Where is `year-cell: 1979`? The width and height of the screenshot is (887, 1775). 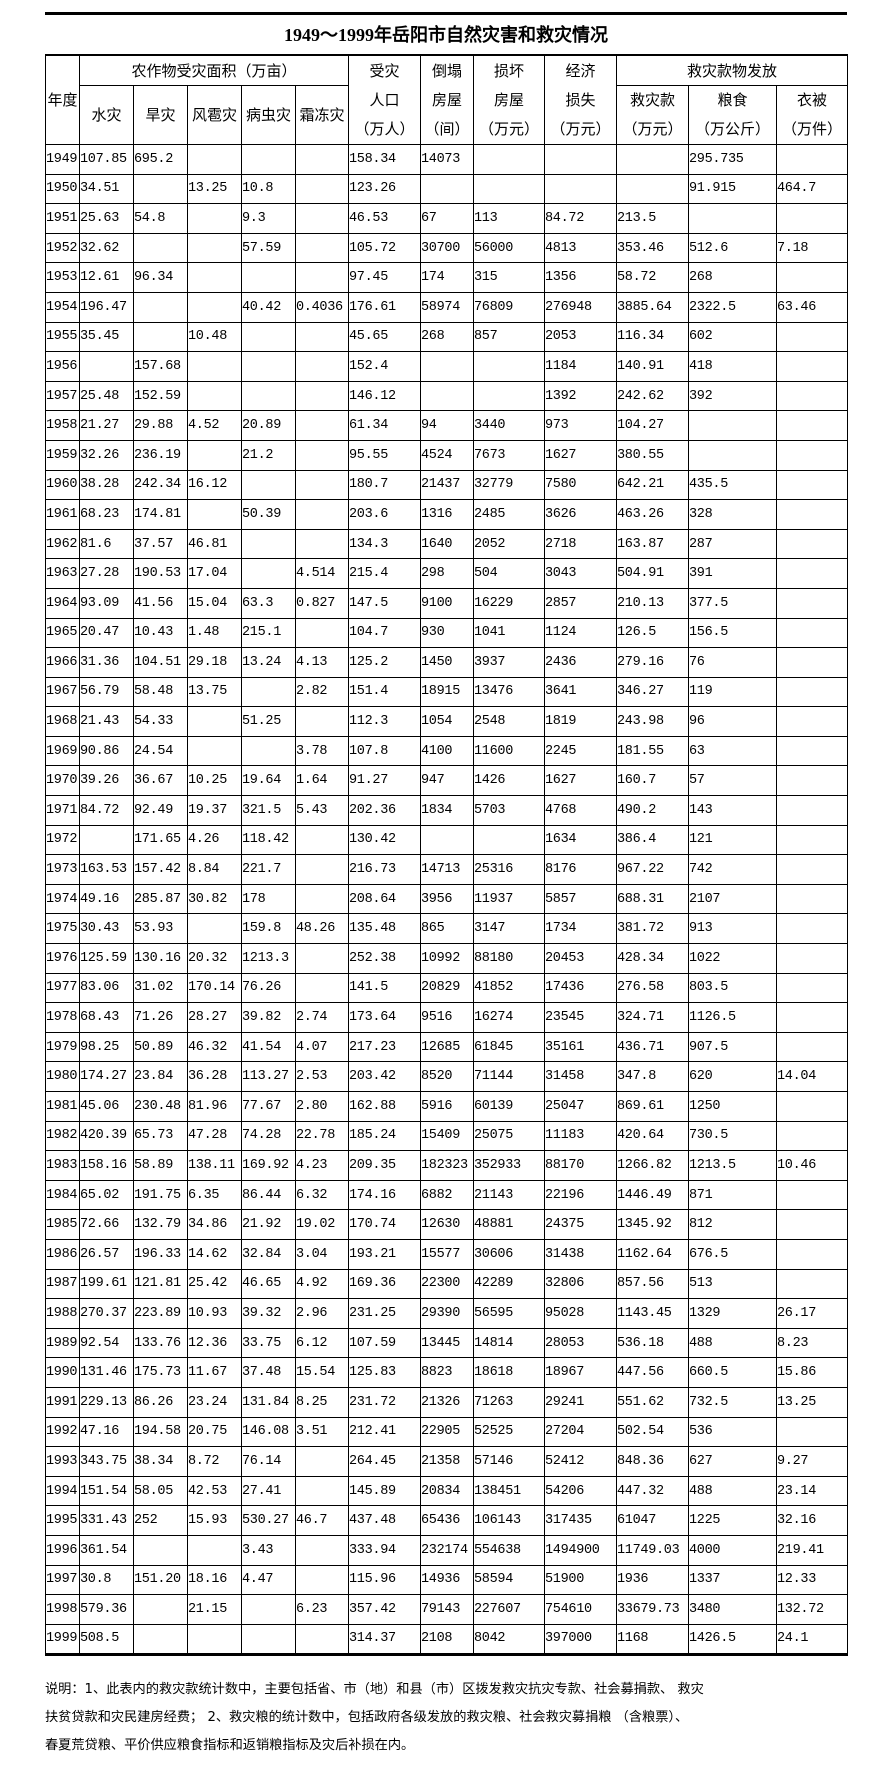 year-cell: 1979 is located at coordinates (62, 1047).